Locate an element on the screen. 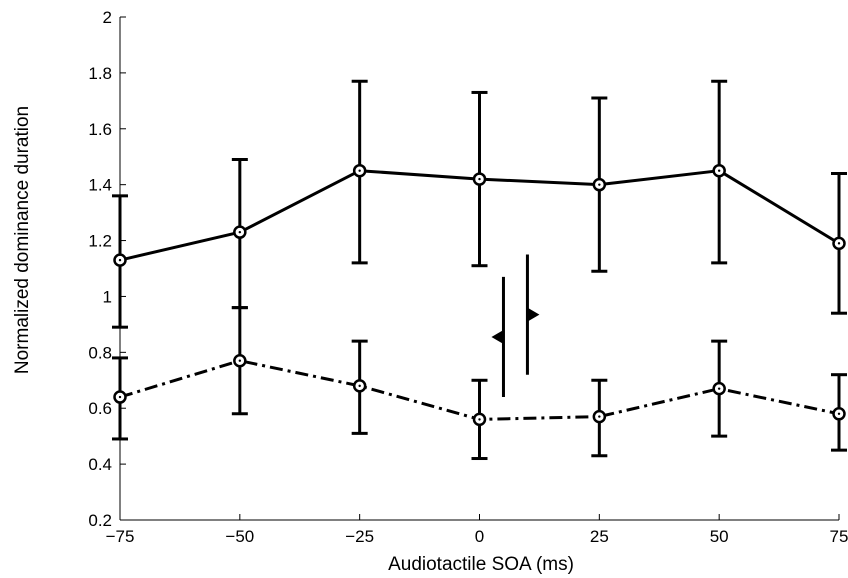 Image resolution: width=848 pixels, height=578 pixels. arrow-head-left is located at coordinates (497, 336).